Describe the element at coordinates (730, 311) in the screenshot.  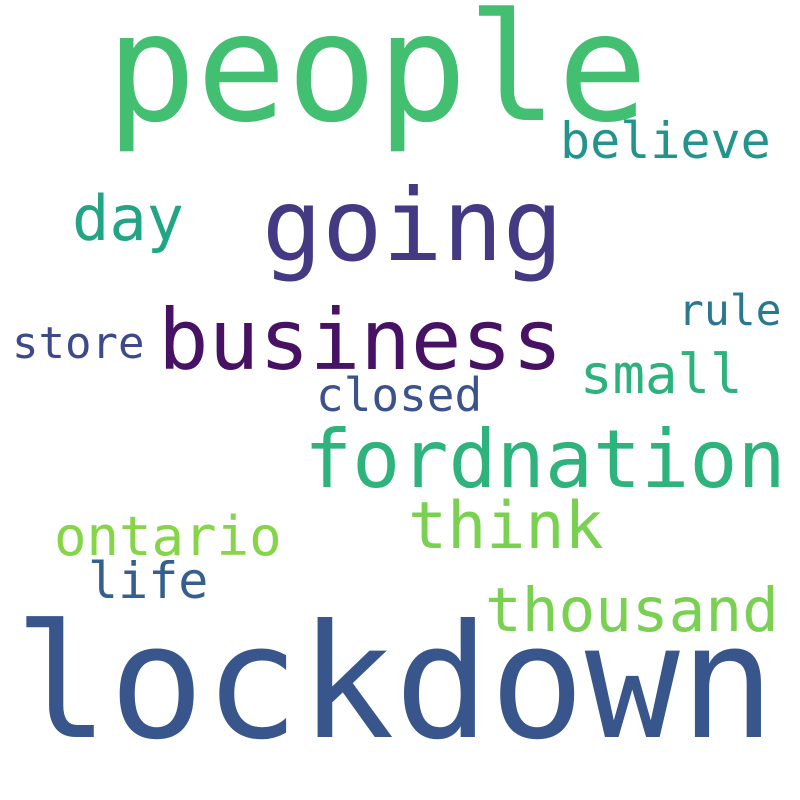
I see `word-rule: rule` at that location.